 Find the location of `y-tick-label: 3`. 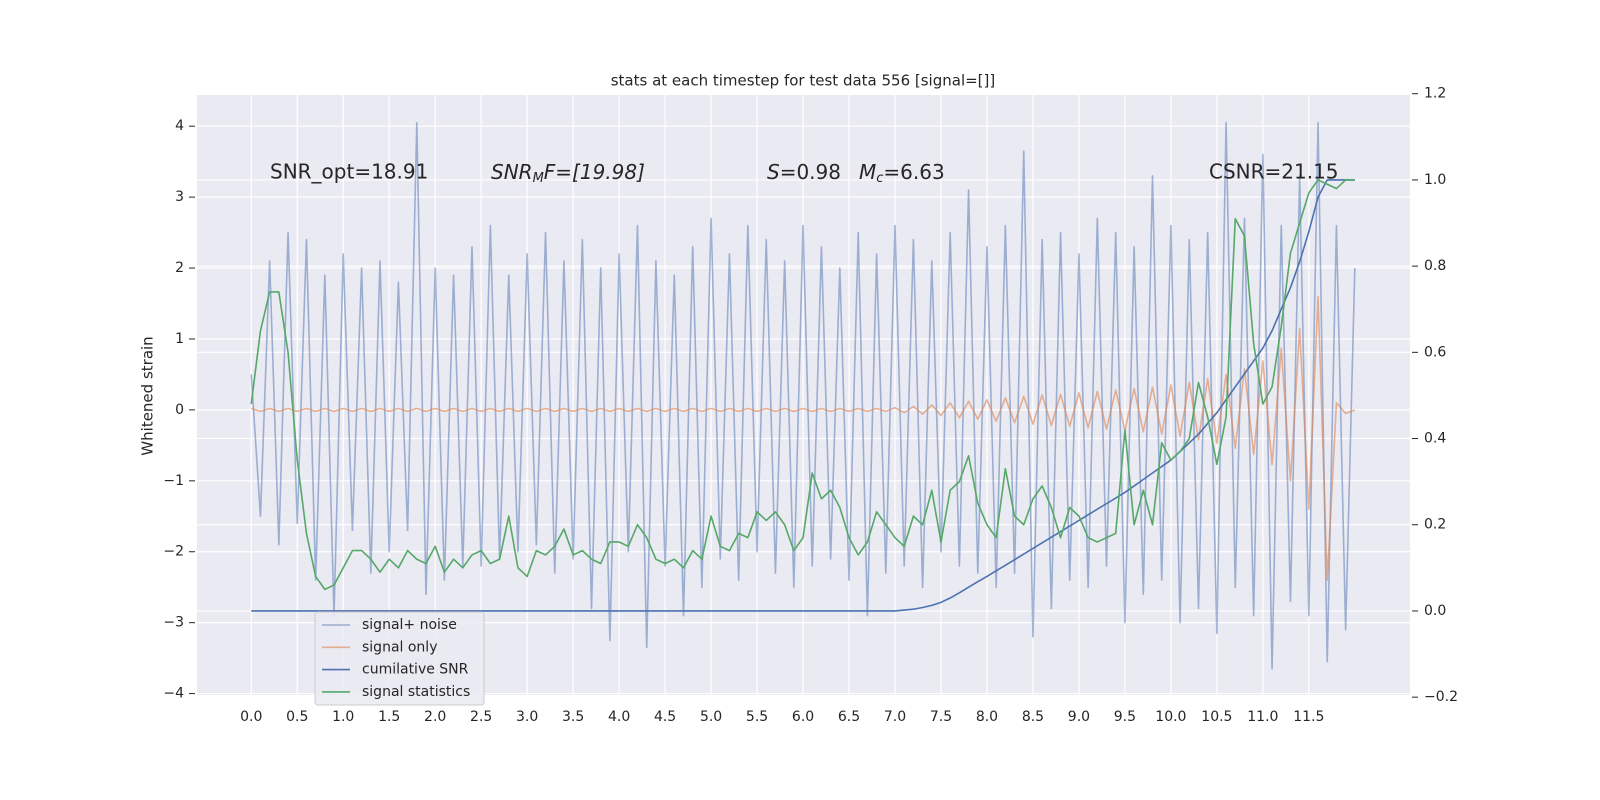

y-tick-label: 3 is located at coordinates (179, 197).